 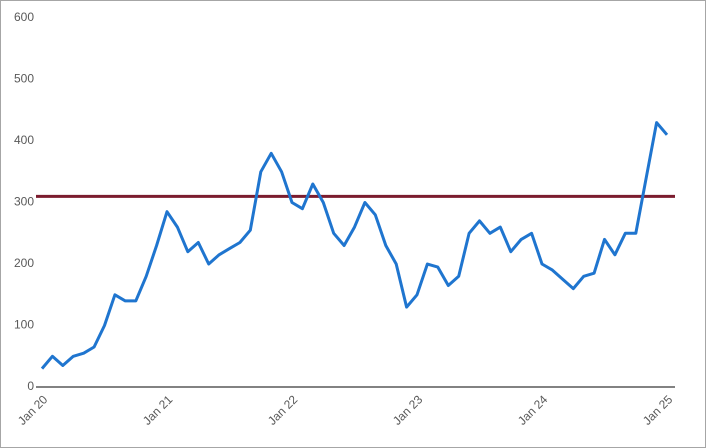 I want to click on y-tick-label: 200, so click(x=24, y=263).